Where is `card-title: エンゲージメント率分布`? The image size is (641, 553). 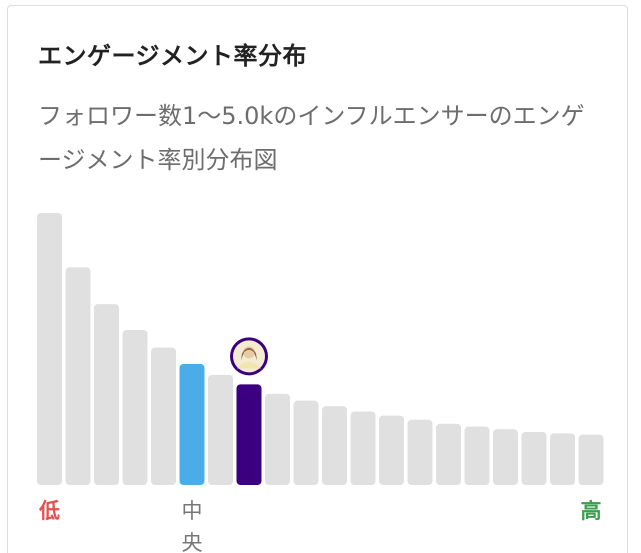
card-title: エンゲージメント率分布 is located at coordinates (173, 56).